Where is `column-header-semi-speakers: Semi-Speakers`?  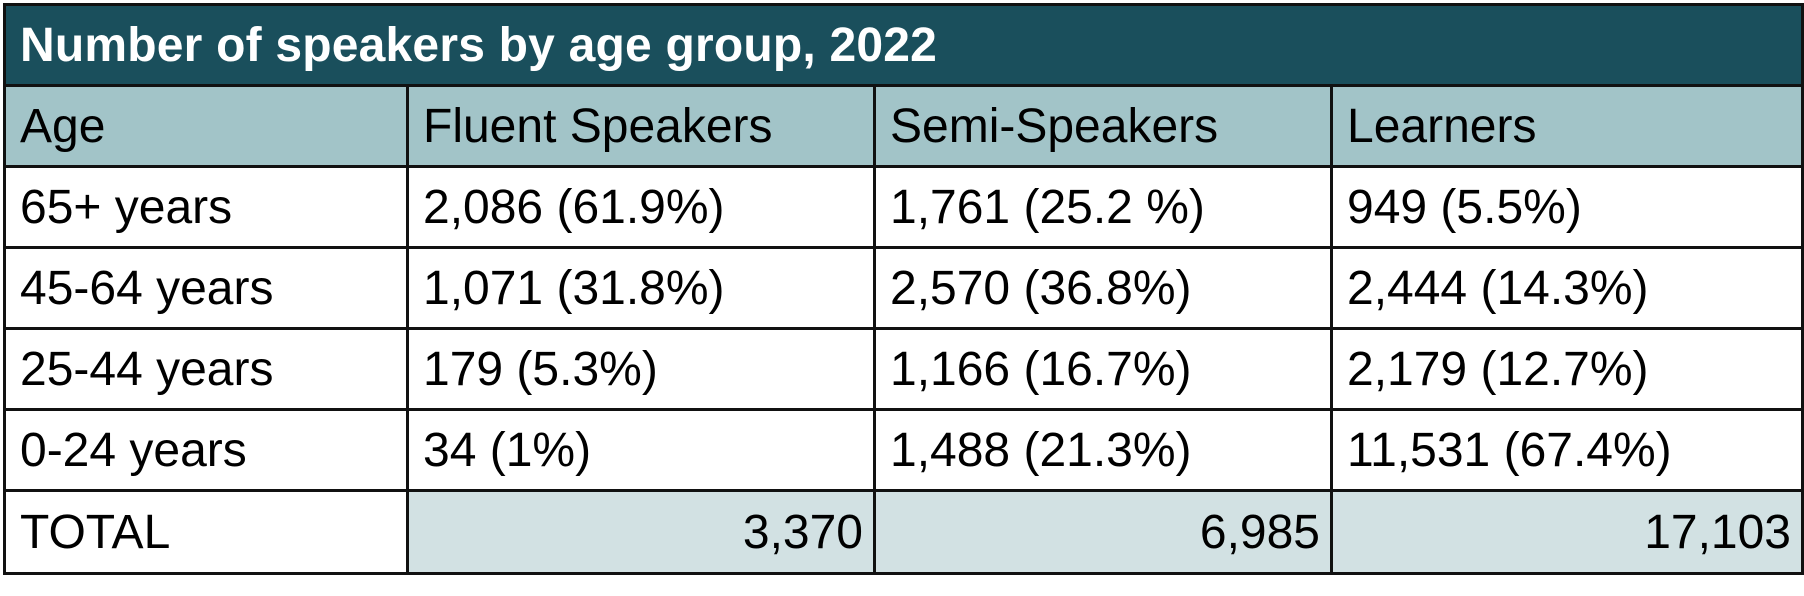
column-header-semi-speakers: Semi-Speakers is located at coordinates (1103, 126).